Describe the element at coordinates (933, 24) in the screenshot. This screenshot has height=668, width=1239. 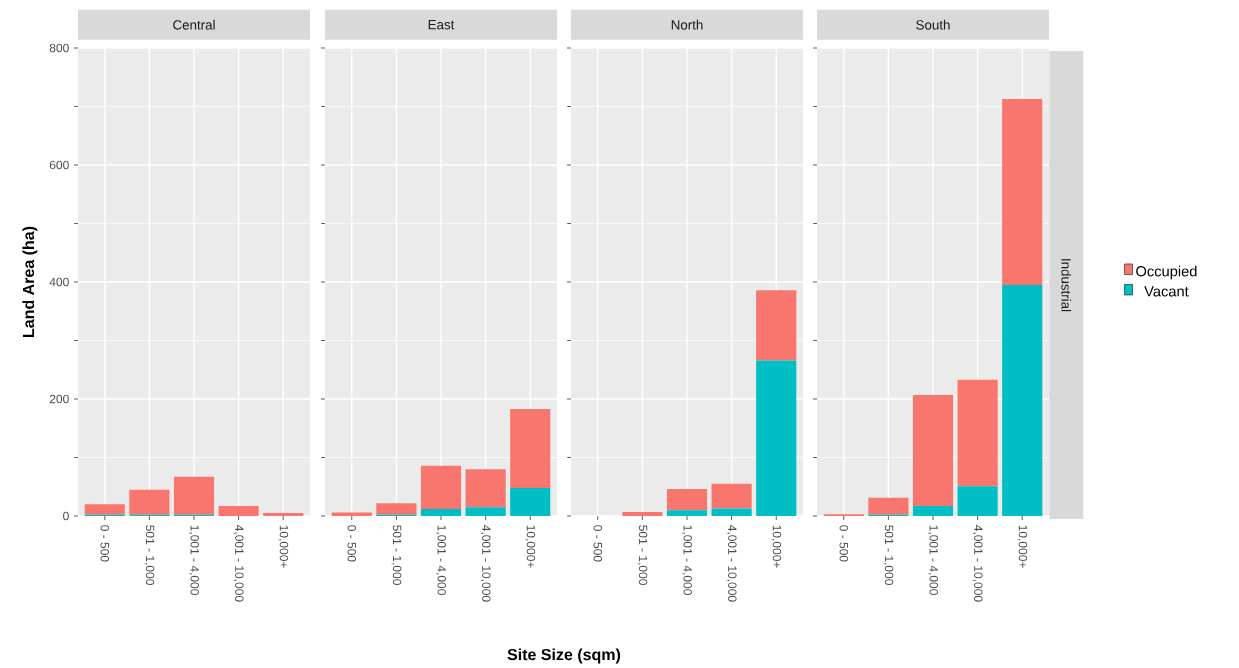
I see `chart-title: South` at that location.